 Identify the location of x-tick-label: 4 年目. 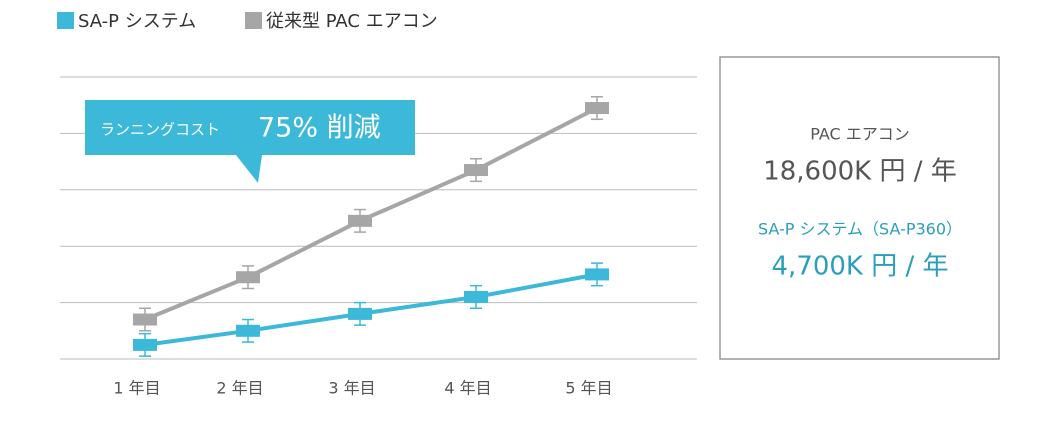
(467, 388).